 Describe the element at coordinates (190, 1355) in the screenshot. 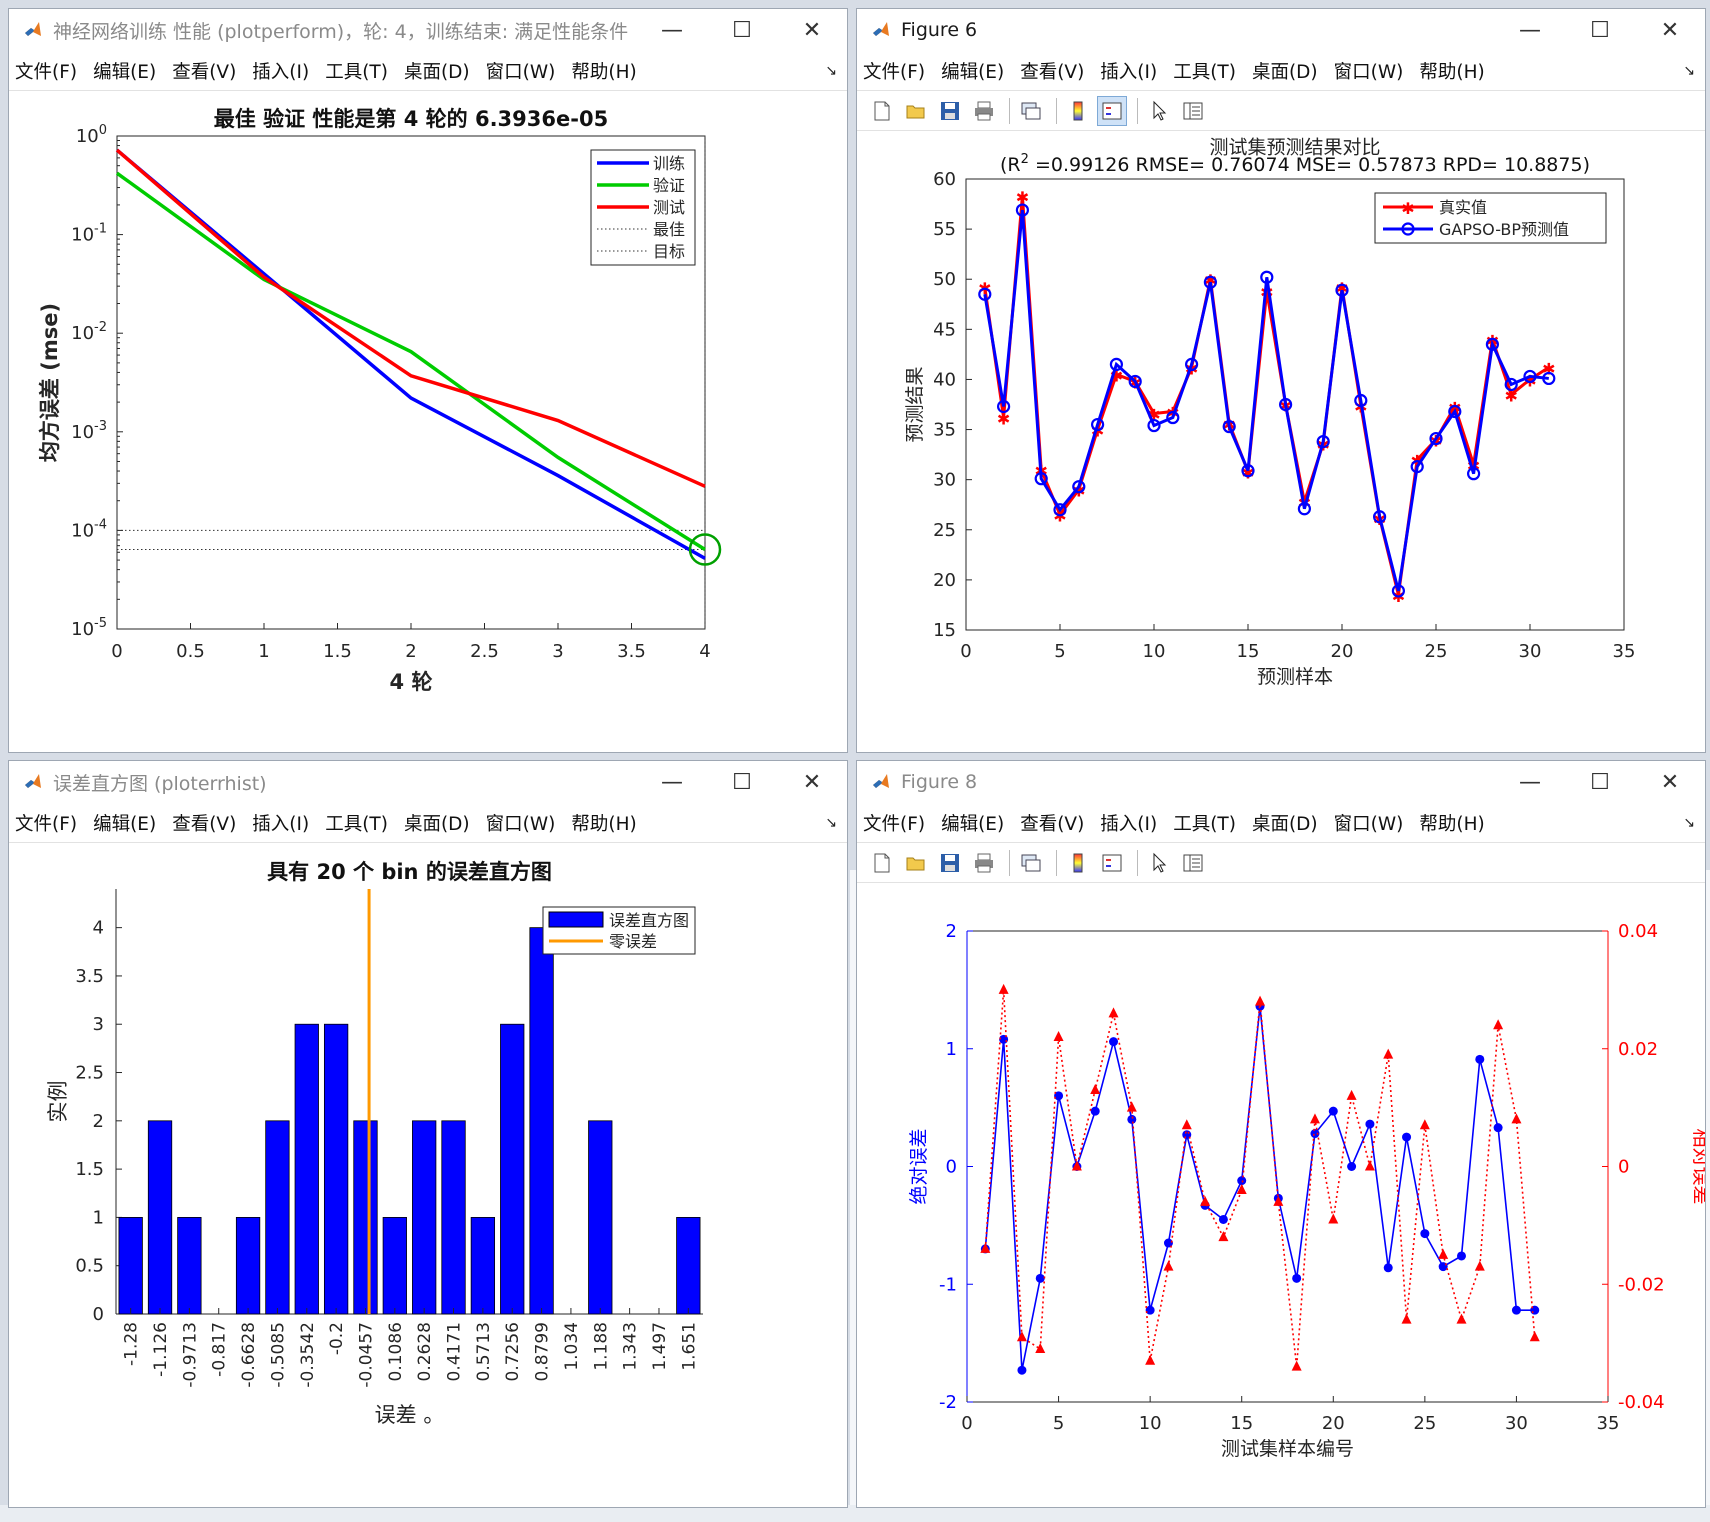

I see `x-tick-label: -0.9713` at that location.